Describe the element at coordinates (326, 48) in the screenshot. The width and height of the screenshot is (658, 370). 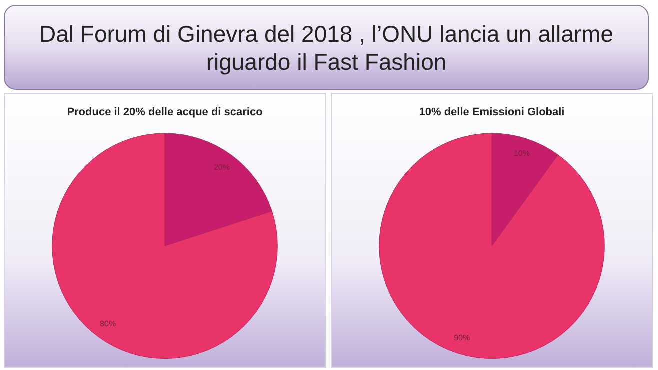
I see `text: Dal Forum di Ginevra del 2018 , l’ONU lancia un allarme riguardo il Fast Fashion` at that location.